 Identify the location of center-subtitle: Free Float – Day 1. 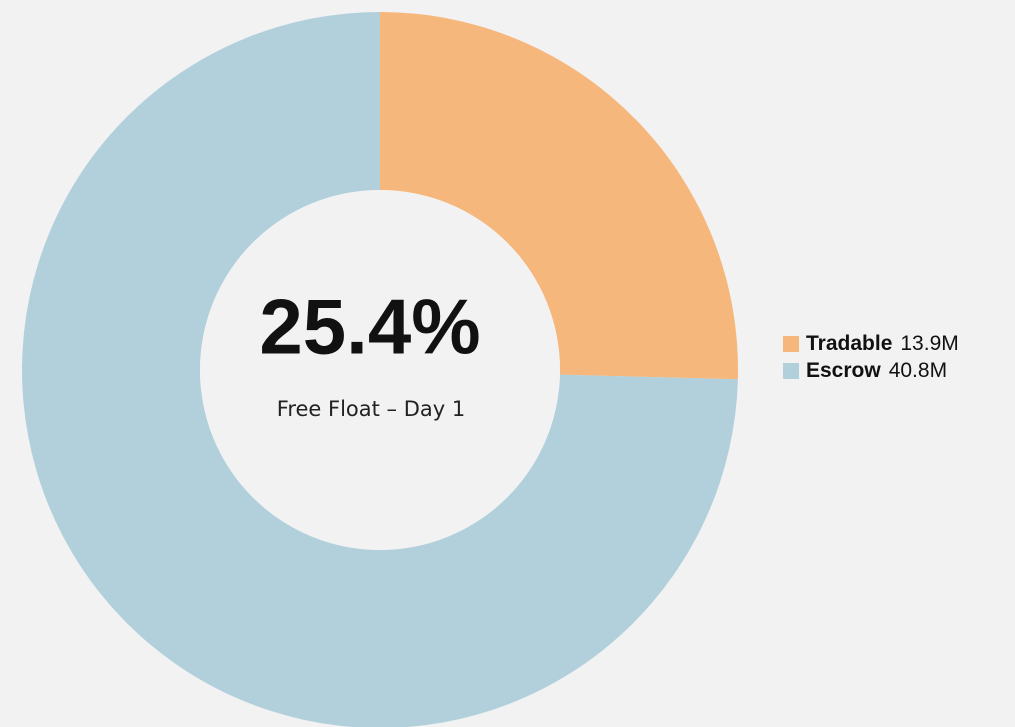
(371, 409).